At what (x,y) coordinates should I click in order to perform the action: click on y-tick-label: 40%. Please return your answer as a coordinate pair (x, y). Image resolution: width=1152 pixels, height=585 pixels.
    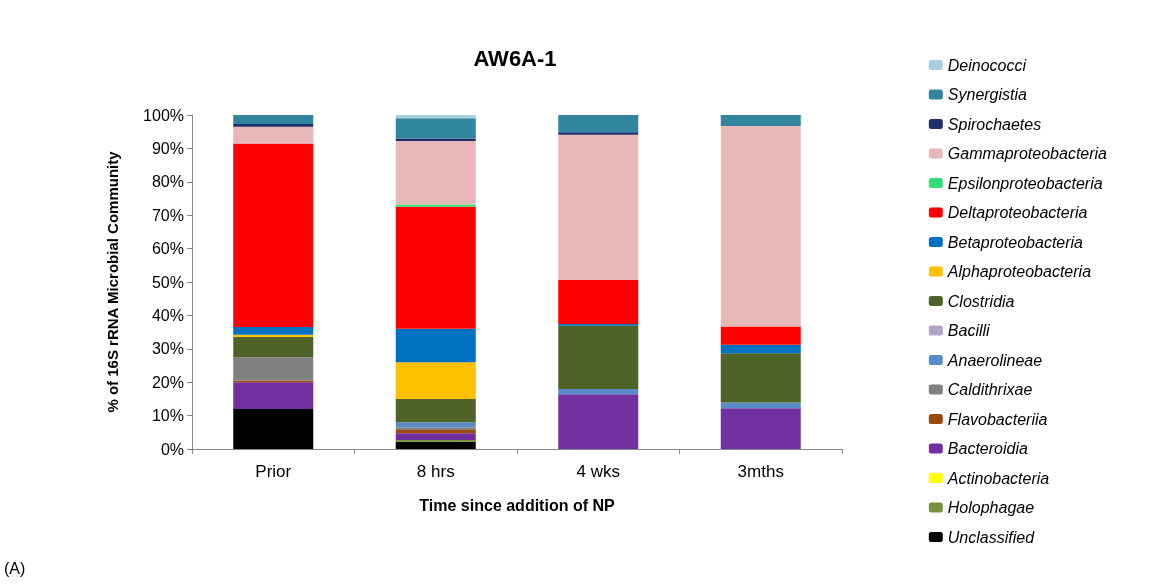
    Looking at the image, I should click on (167, 315).